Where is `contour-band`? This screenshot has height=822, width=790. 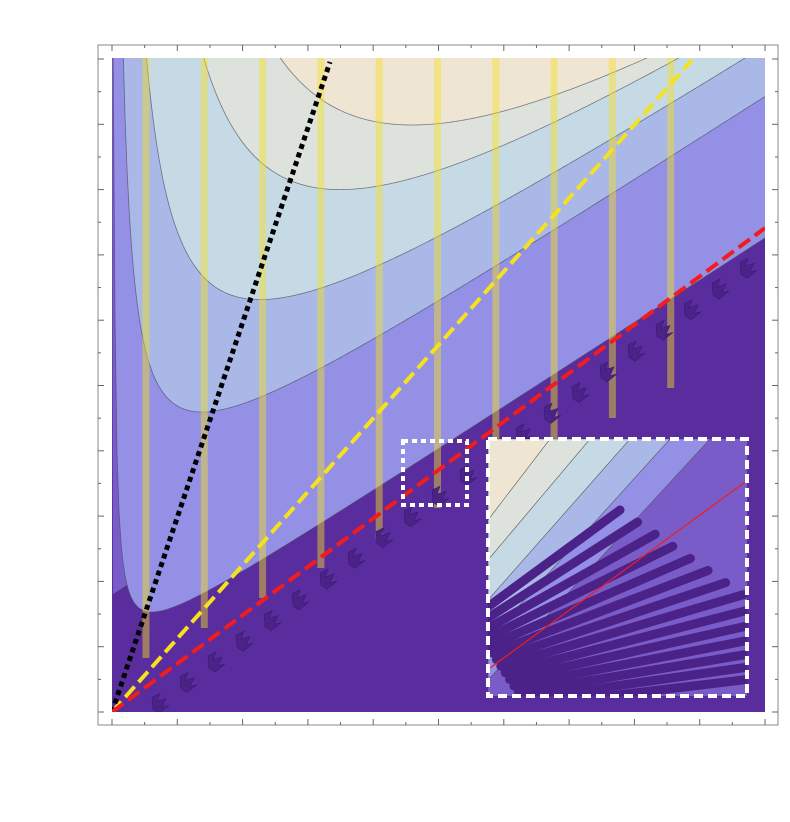
contour-band is located at coordinates (463, 91).